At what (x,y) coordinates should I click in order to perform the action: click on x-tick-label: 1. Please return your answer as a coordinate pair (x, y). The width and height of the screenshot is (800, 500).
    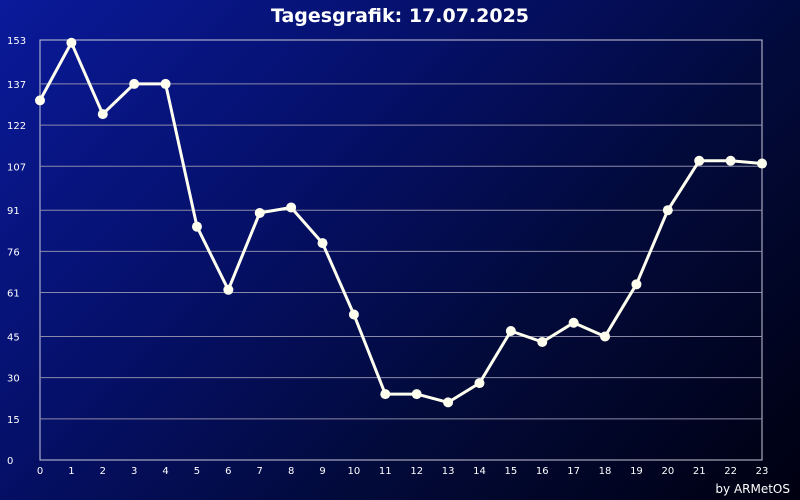
    Looking at the image, I should click on (71, 471).